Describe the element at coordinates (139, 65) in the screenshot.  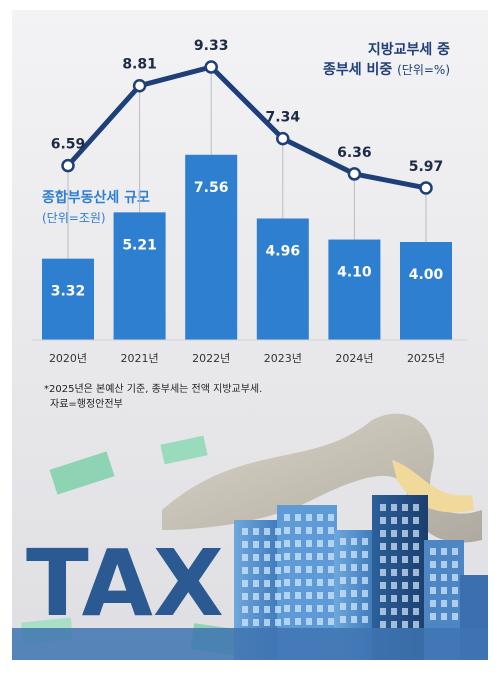
I see `line-value-label: 8.81` at that location.